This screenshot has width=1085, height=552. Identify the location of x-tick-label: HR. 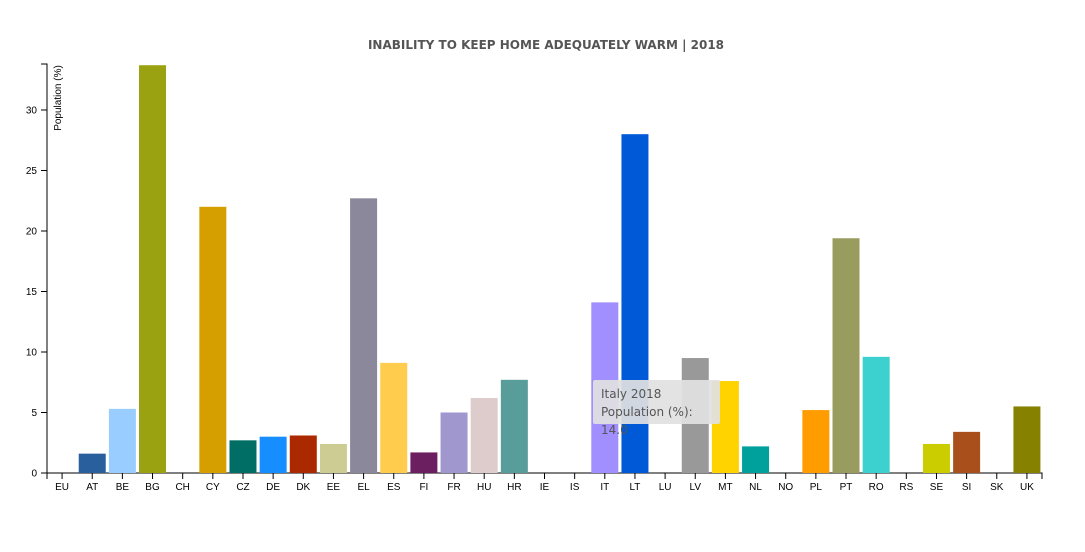
(514, 487).